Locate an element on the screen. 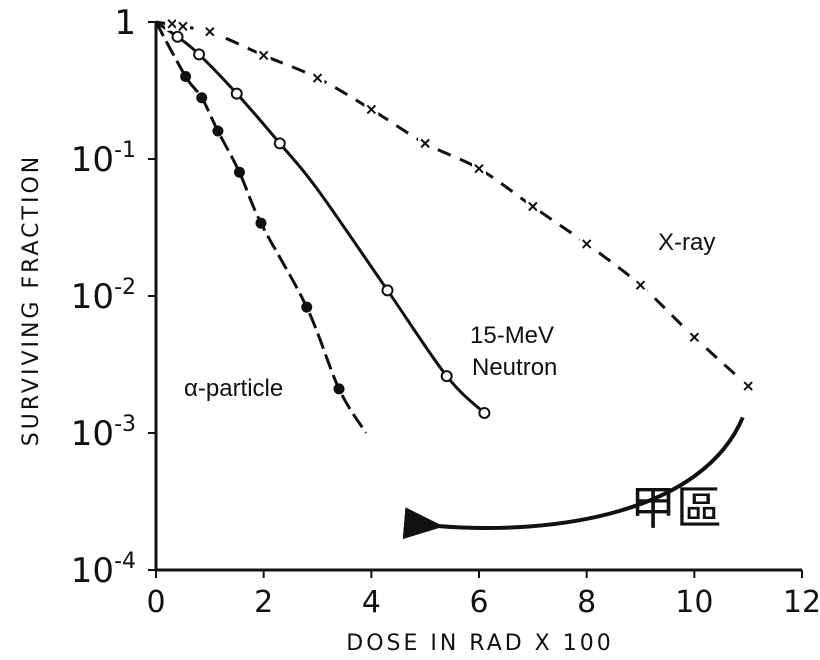  x-tick-label: 0 is located at coordinates (155, 602).